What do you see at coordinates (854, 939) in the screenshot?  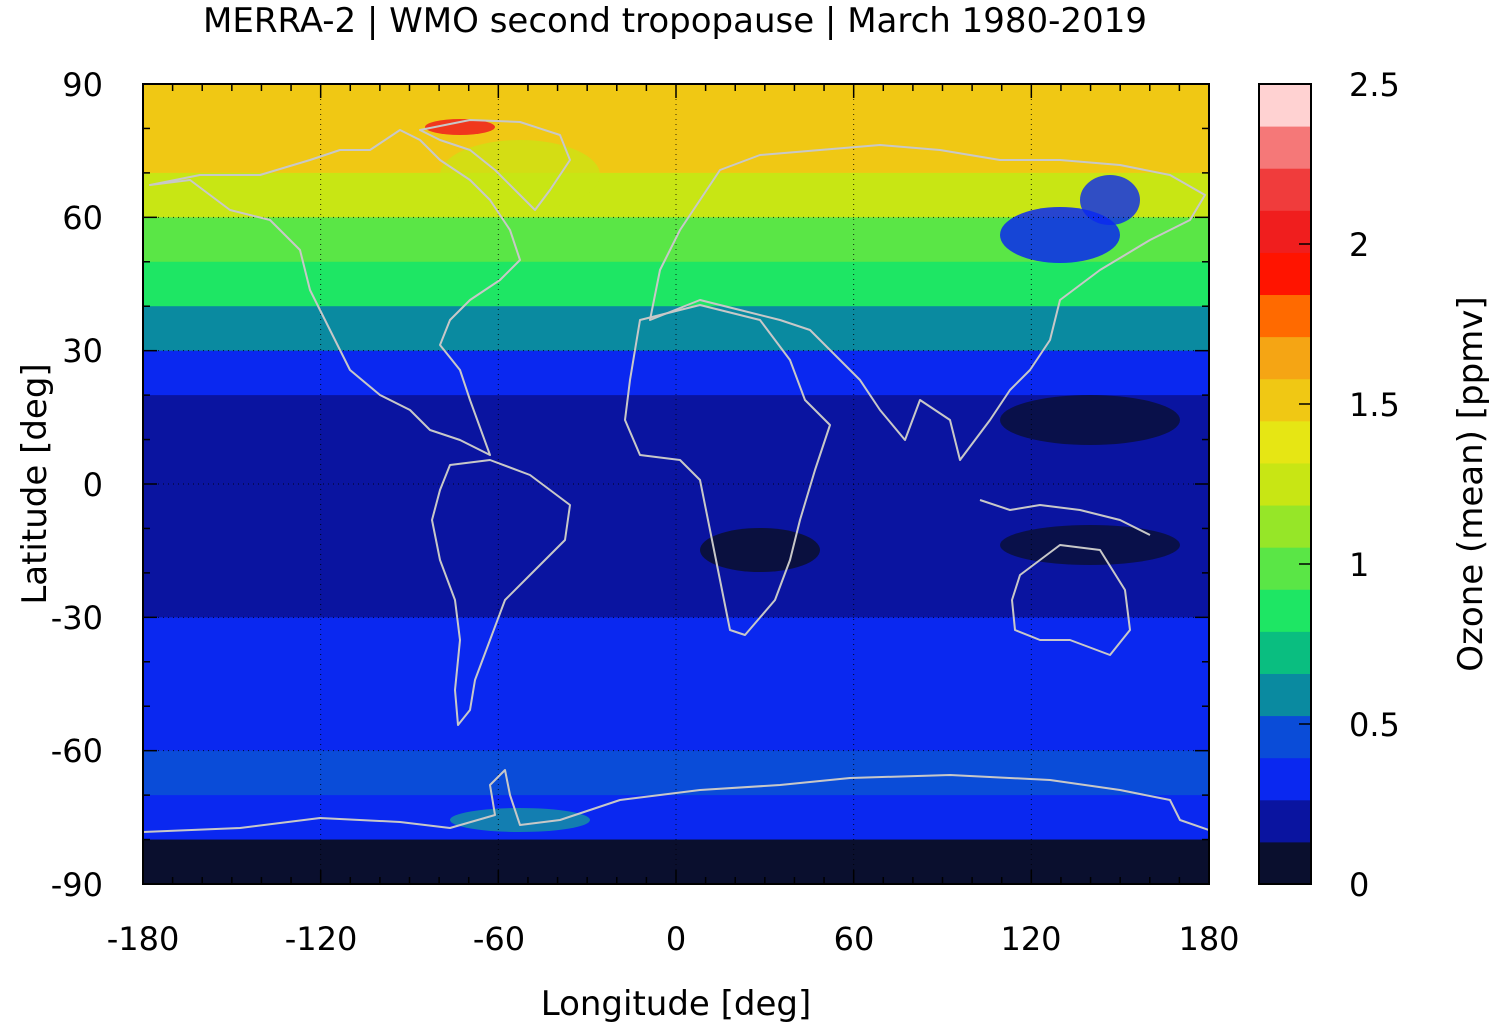 I see `x-tick-label: 60` at bounding box center [854, 939].